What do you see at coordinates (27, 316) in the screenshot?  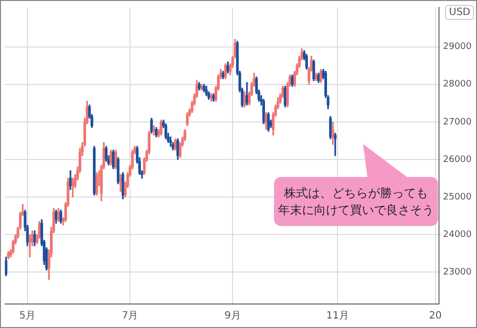 I see `x-tick-label: 5月` at bounding box center [27, 316].